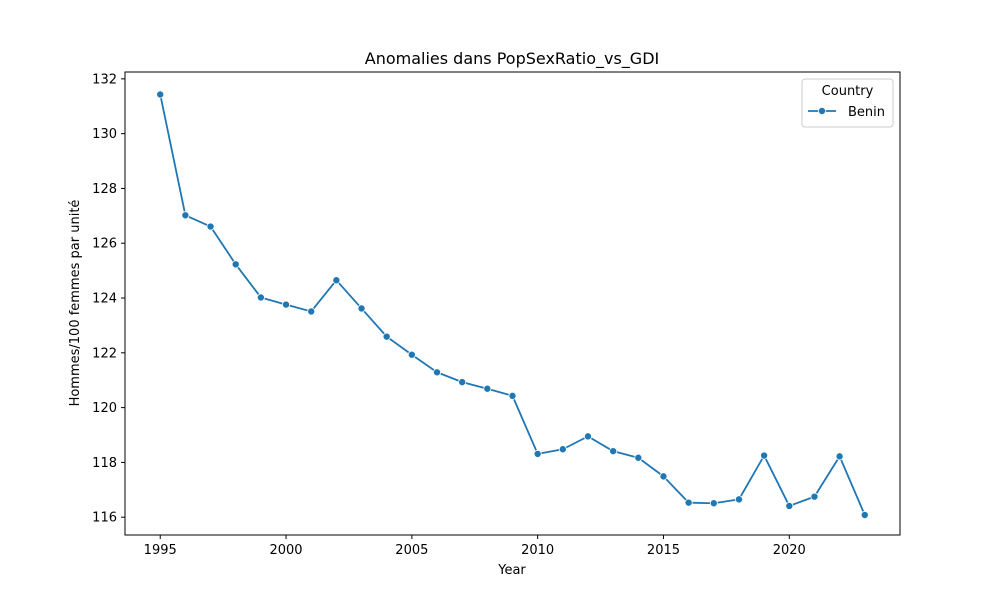 Image resolution: width=1000 pixels, height=600 pixels. What do you see at coordinates (512, 59) in the screenshot?
I see `chart-title: Anomalies dans PopSexRatio_vs_GDI` at bounding box center [512, 59].